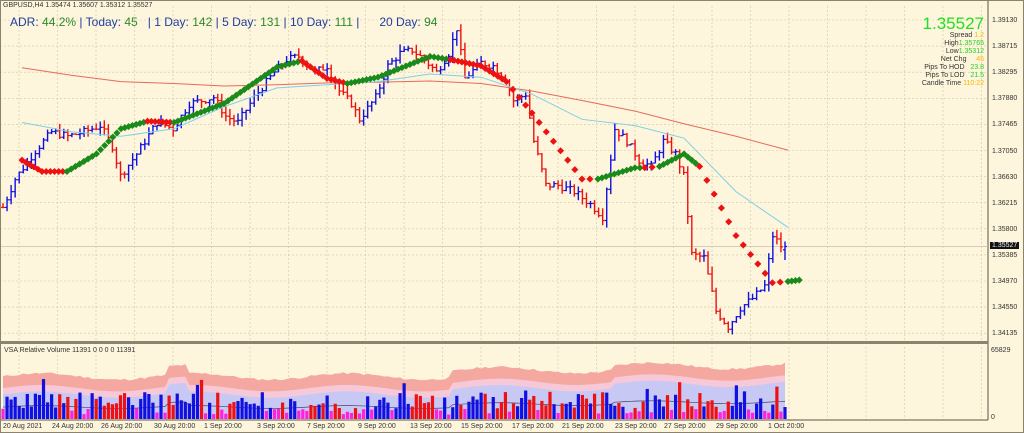  What do you see at coordinates (971, 51) in the screenshot?
I see `low-value: 1.35312` at bounding box center [971, 51].